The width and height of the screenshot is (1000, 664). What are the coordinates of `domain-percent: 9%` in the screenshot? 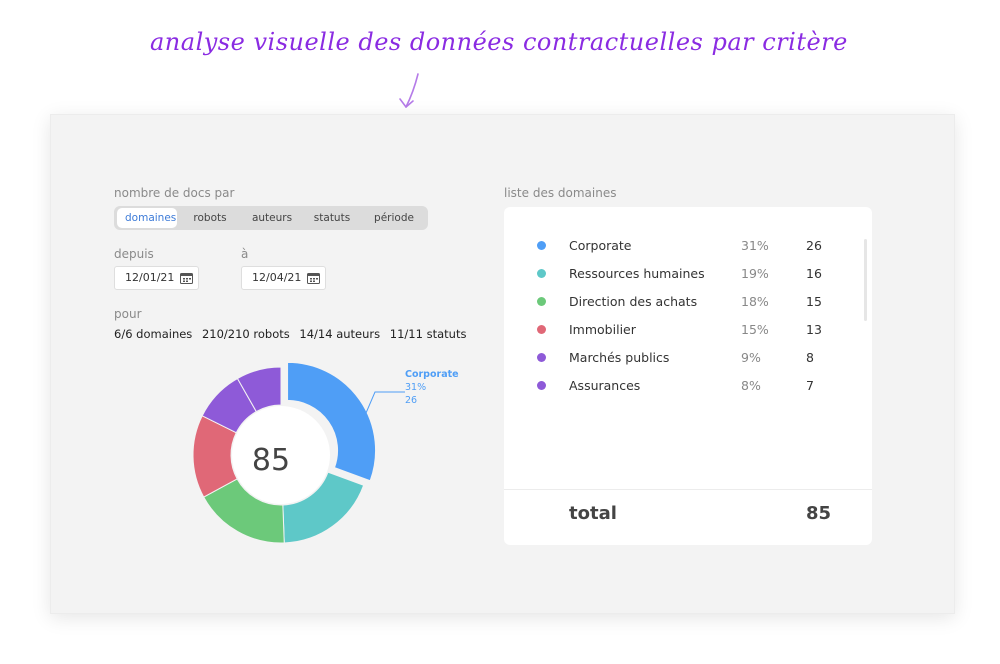 It's located at (751, 357).